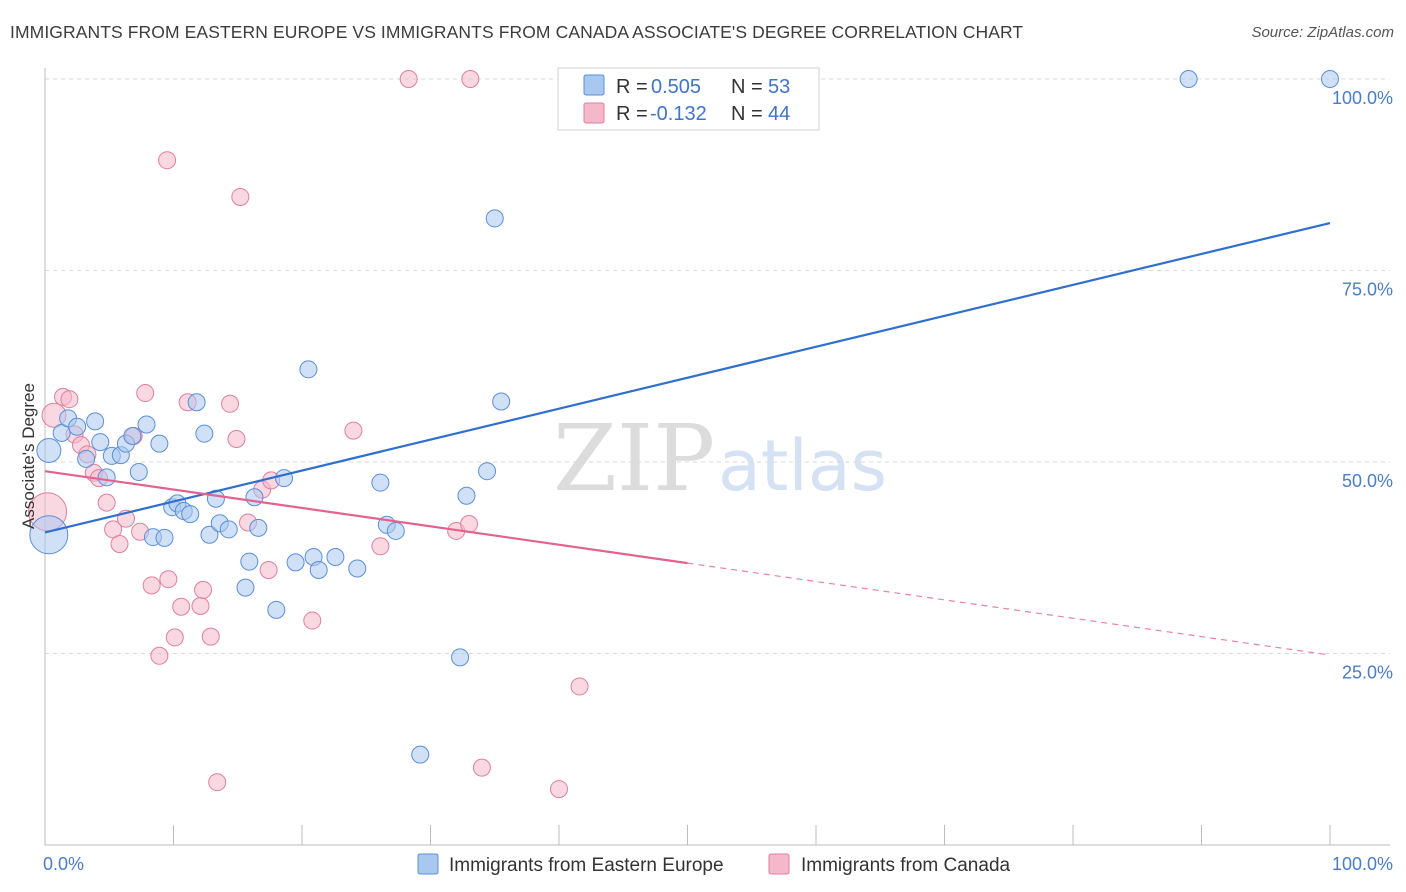  Describe the element at coordinates (802, 466) in the screenshot. I see `watermark-atlas: atlas` at that location.